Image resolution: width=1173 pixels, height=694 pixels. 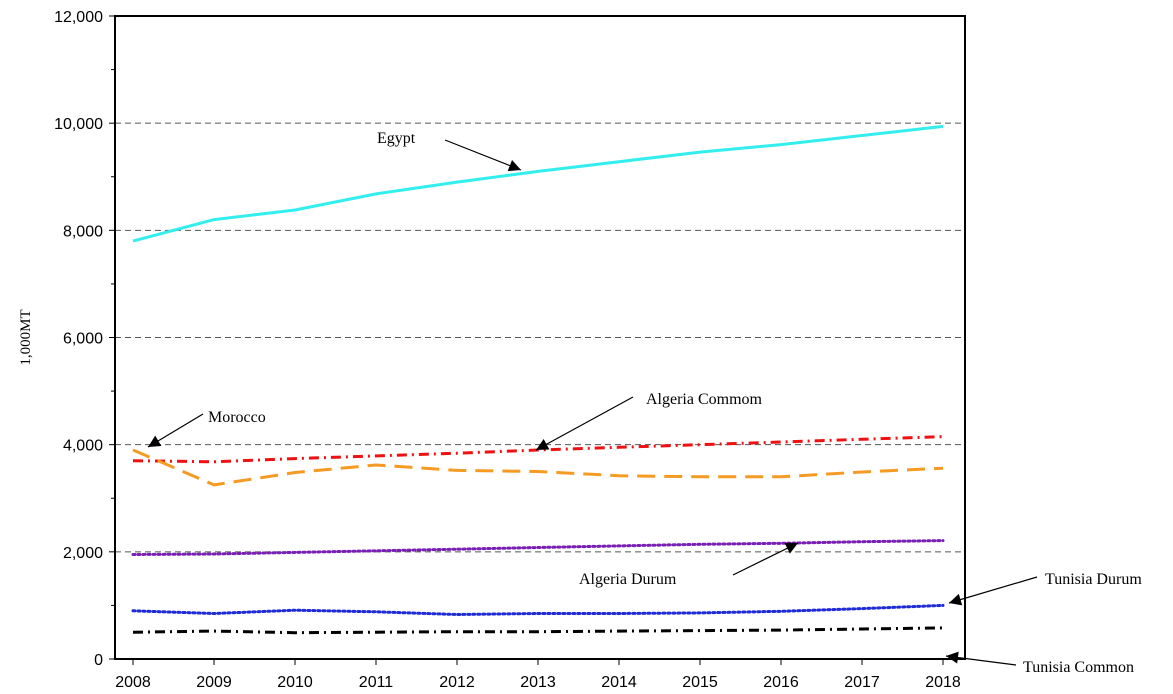 What do you see at coordinates (133, 682) in the screenshot?
I see `x-tick-label: 2008` at bounding box center [133, 682].